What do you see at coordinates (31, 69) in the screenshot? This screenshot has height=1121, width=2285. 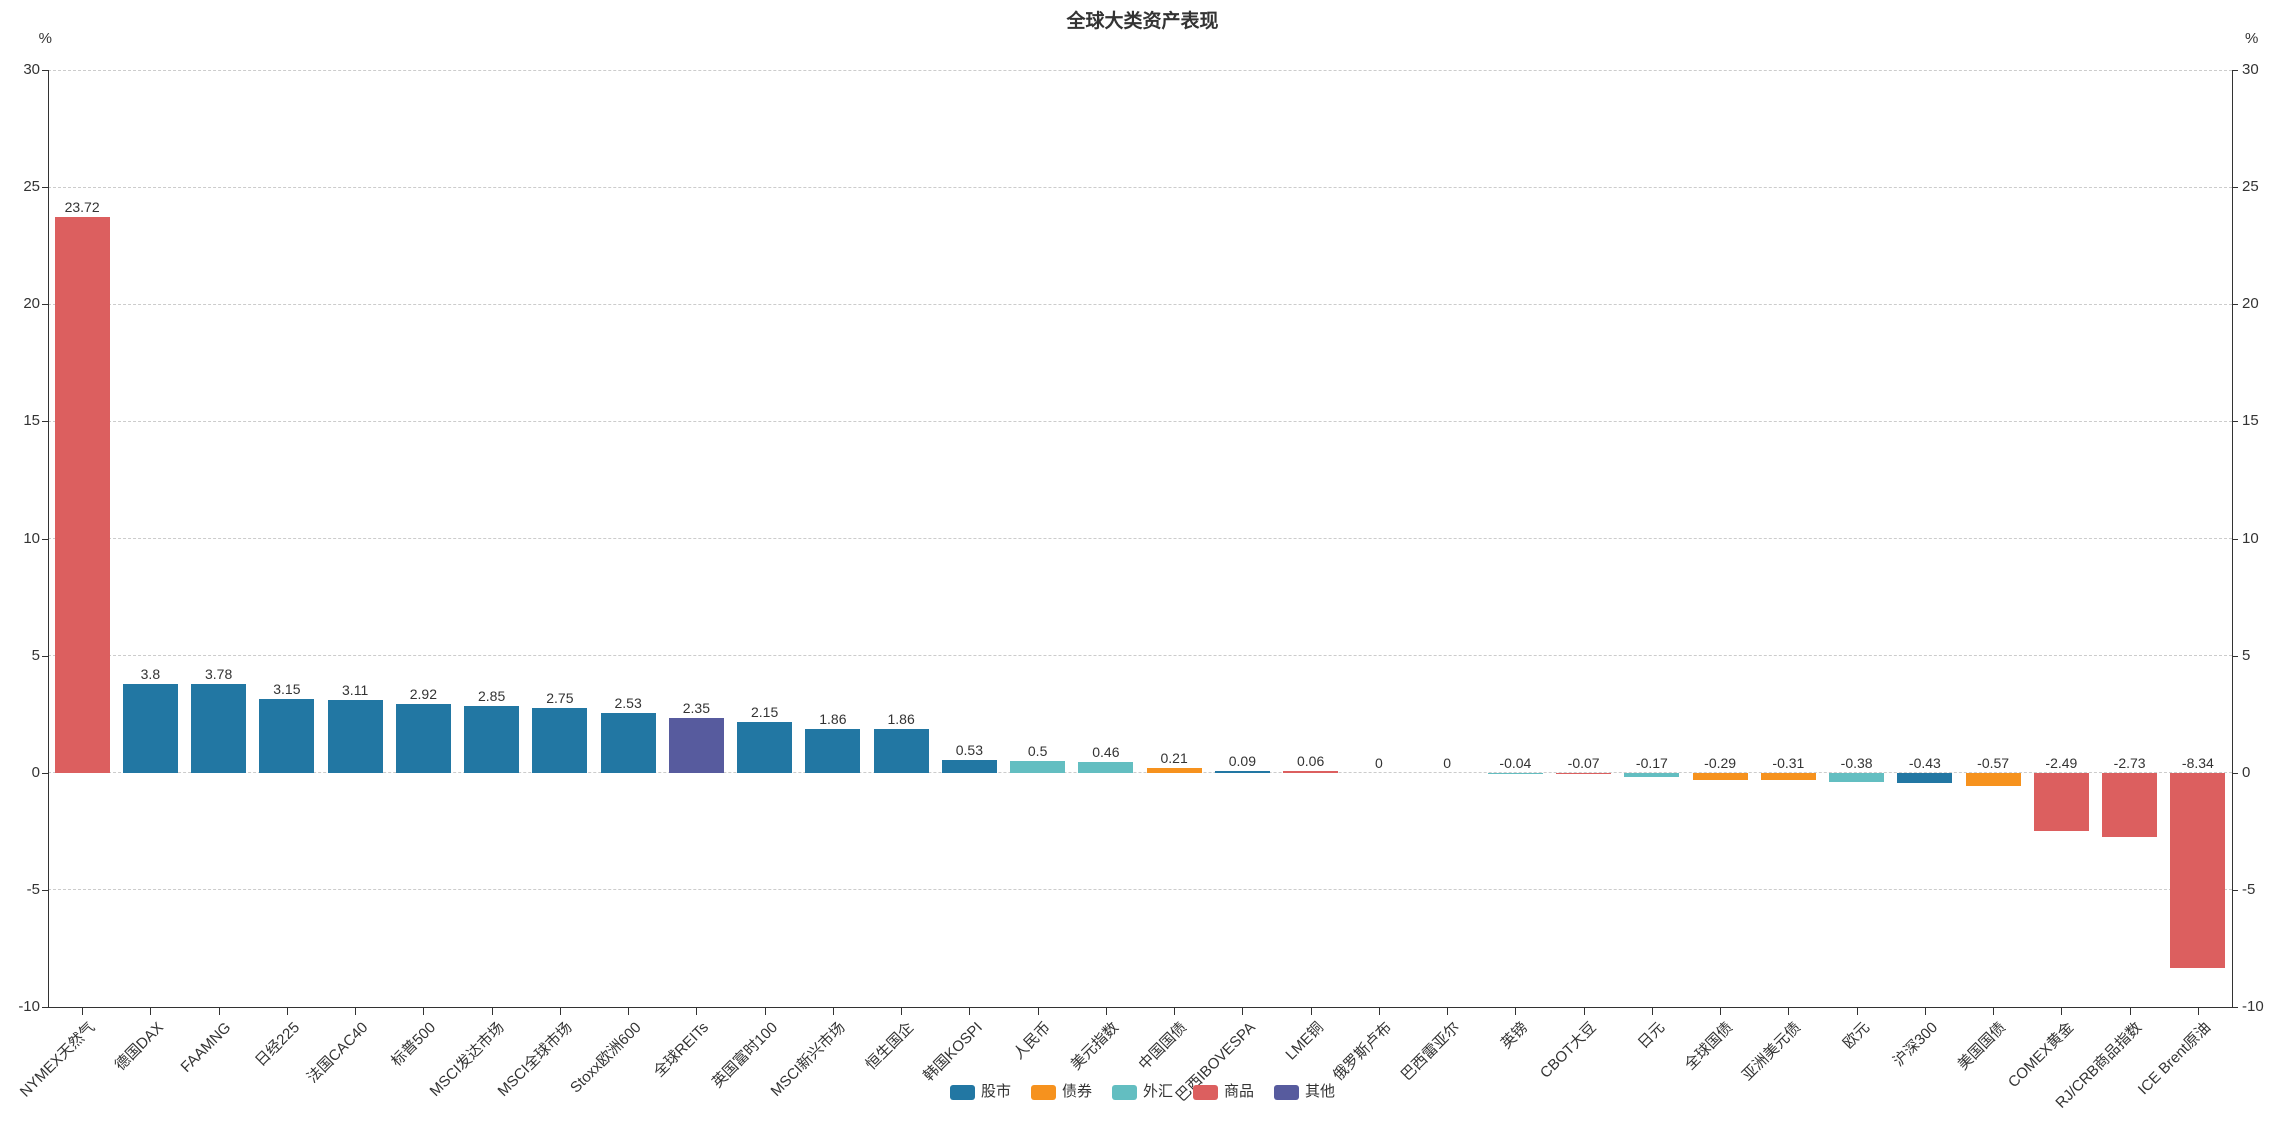 I see `y-tick-label-left: 30` at bounding box center [31, 69].